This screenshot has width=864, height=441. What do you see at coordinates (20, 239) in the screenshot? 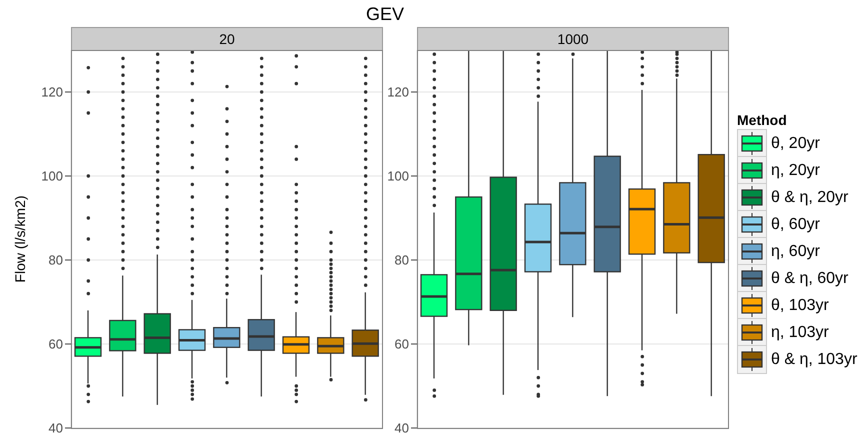
I see `y-axis-title: Flow (l/s/km2)` at bounding box center [20, 239].